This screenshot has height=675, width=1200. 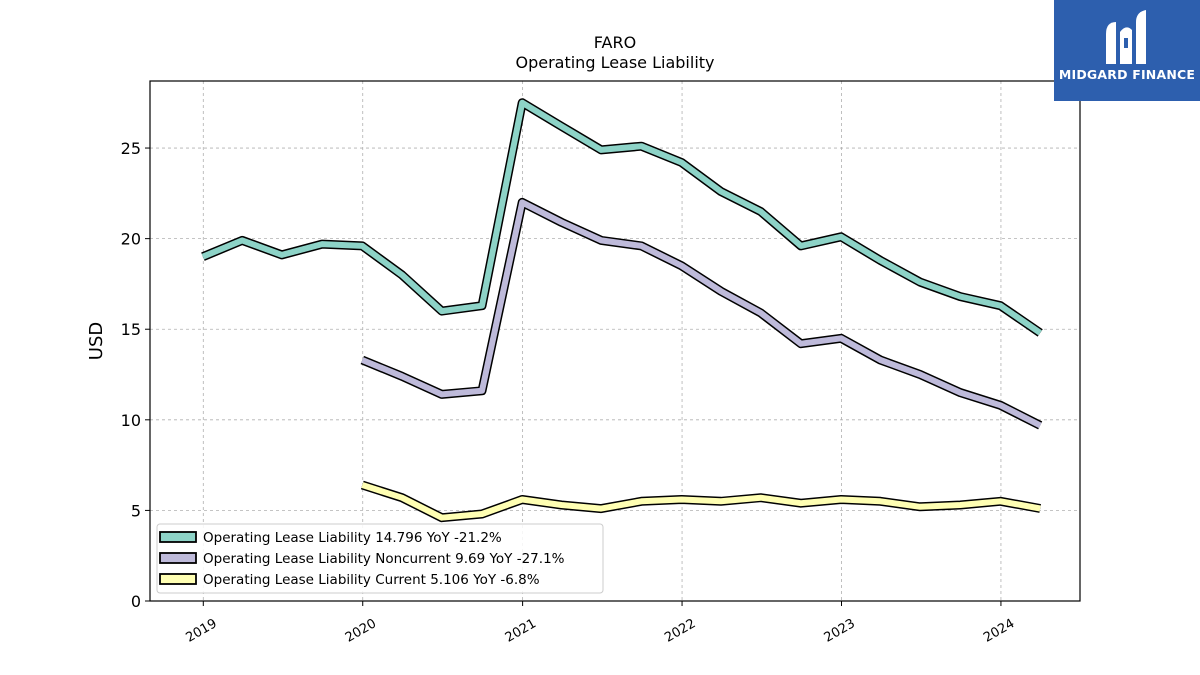 What do you see at coordinates (131, 239) in the screenshot?
I see `y-tick-label: 20` at bounding box center [131, 239].